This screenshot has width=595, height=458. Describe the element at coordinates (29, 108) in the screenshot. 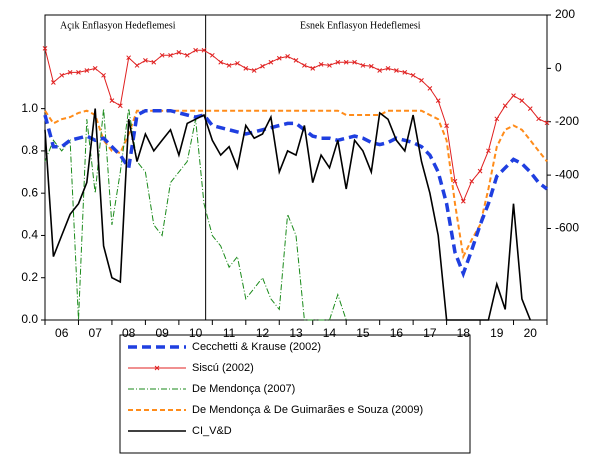

I see `y-tick-label: 1.0` at that location.